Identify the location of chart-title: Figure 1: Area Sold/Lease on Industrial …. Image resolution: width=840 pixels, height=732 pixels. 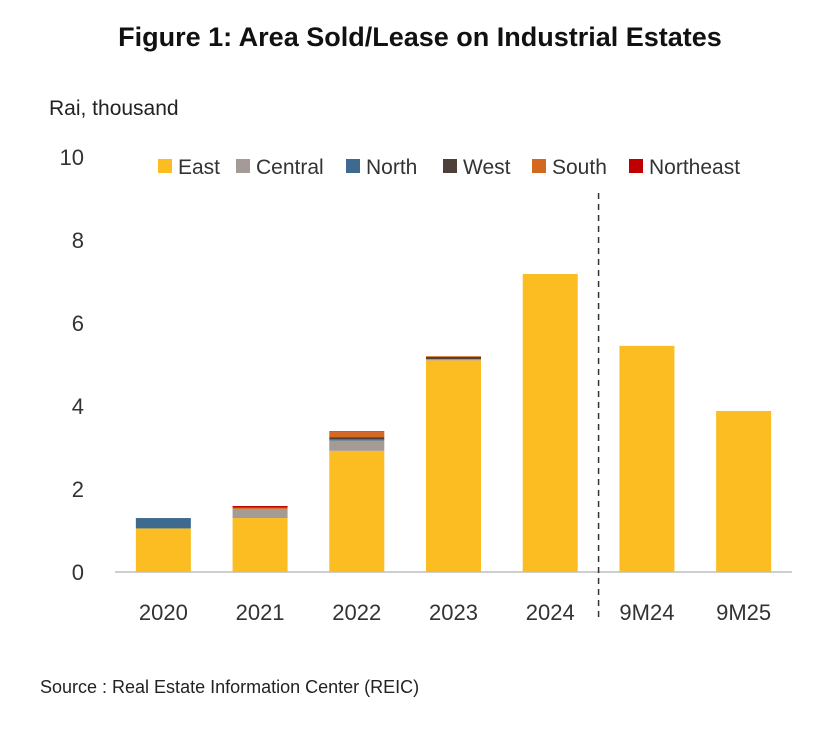
(420, 37).